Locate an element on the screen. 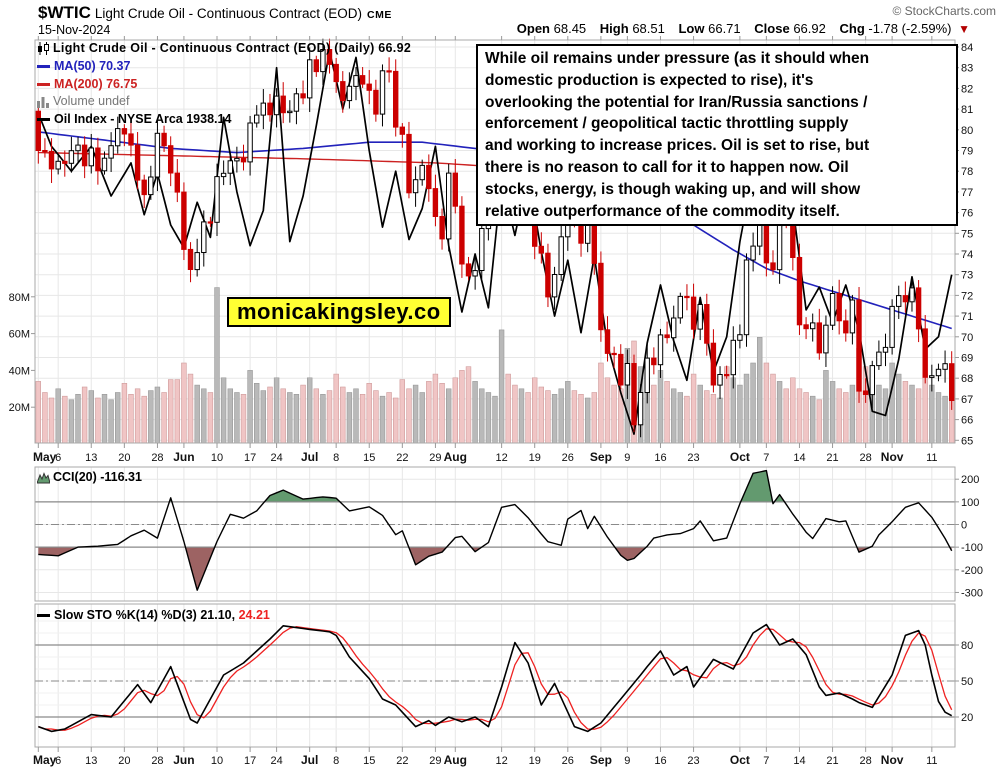 The width and height of the screenshot is (1004, 773). svg-text: -100 is located at coordinates (972, 548).